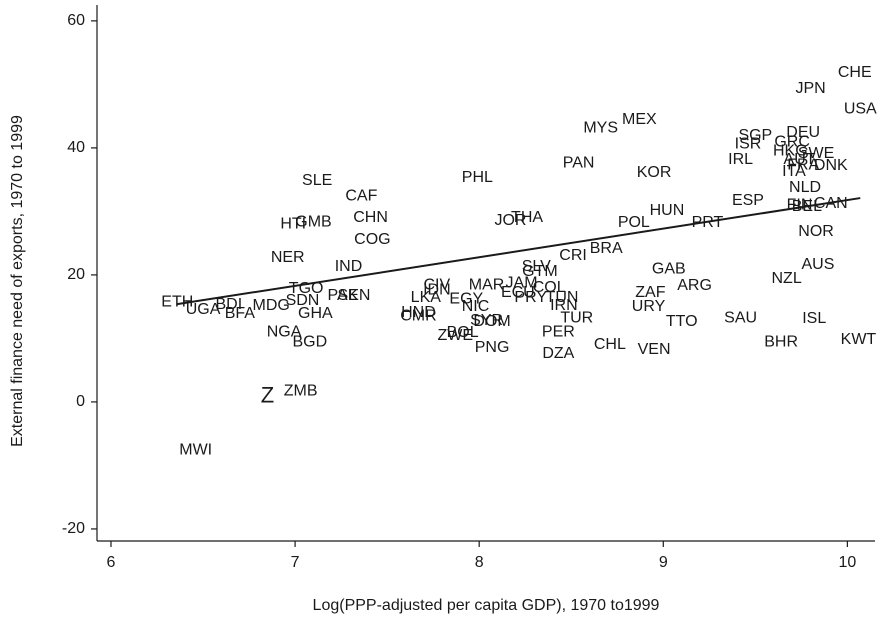 The image size is (881, 620). I want to click on point-label: IRN, so click(564, 305).